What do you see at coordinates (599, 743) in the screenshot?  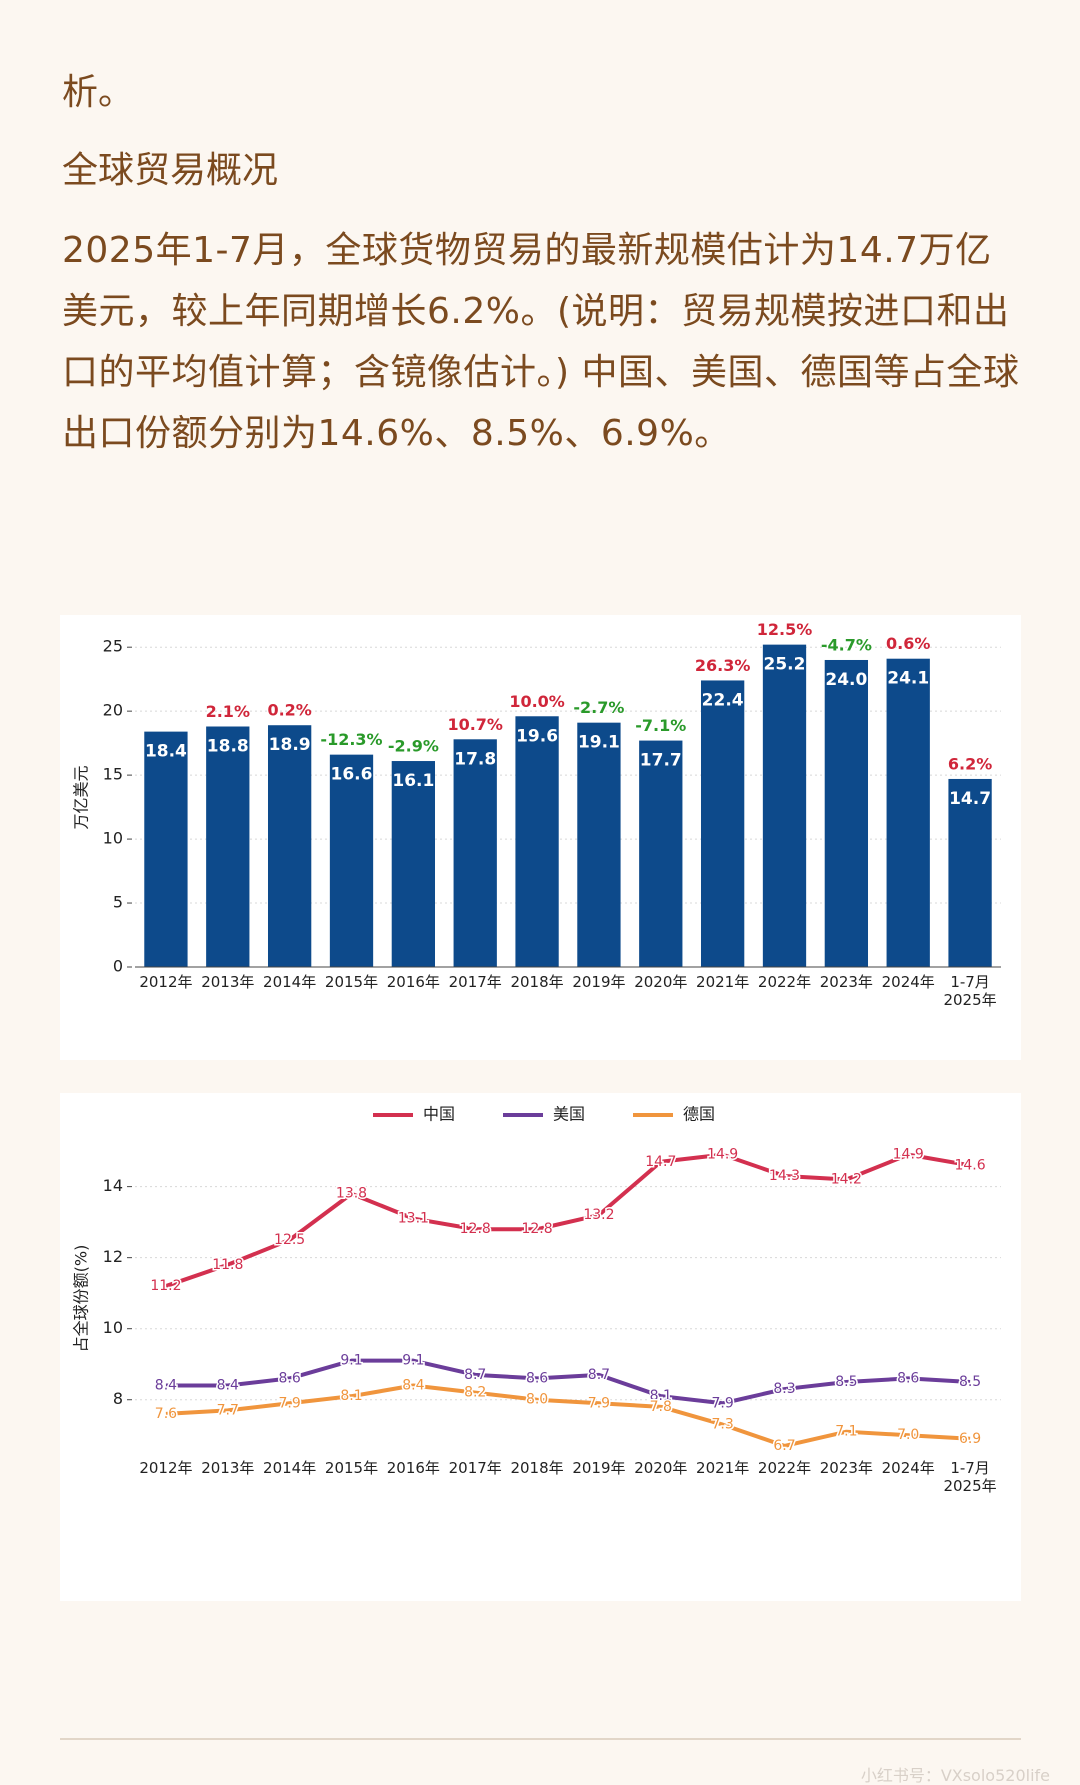 I see `bar-value-label: 19.1` at bounding box center [599, 743].